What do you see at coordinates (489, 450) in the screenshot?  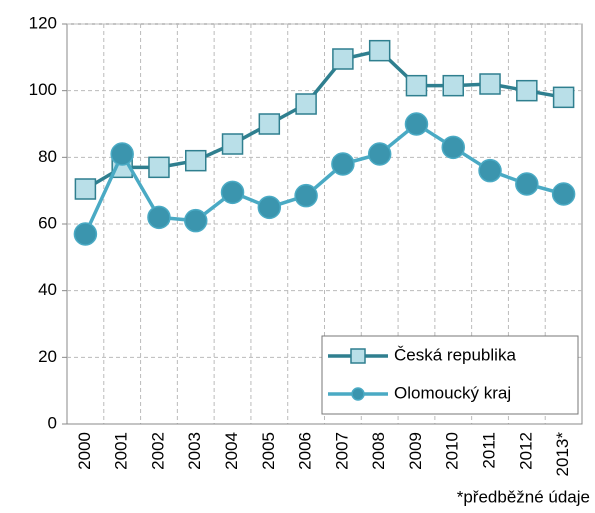 I see `x-tick-label: 2011` at bounding box center [489, 450].